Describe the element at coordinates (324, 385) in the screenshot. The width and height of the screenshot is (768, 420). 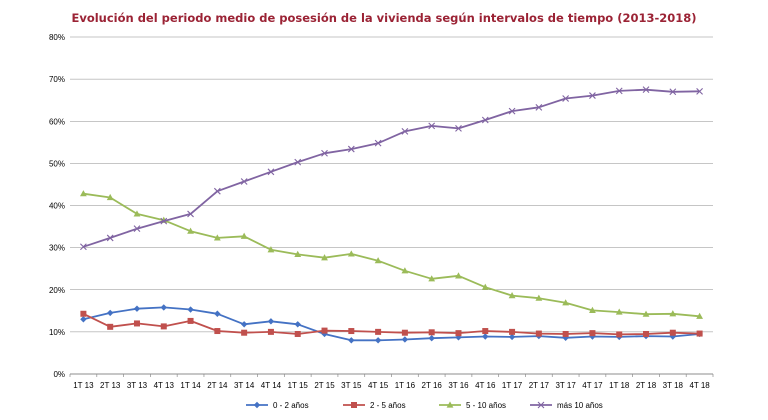
I see `x-tick-label: 2T 15` at that location.